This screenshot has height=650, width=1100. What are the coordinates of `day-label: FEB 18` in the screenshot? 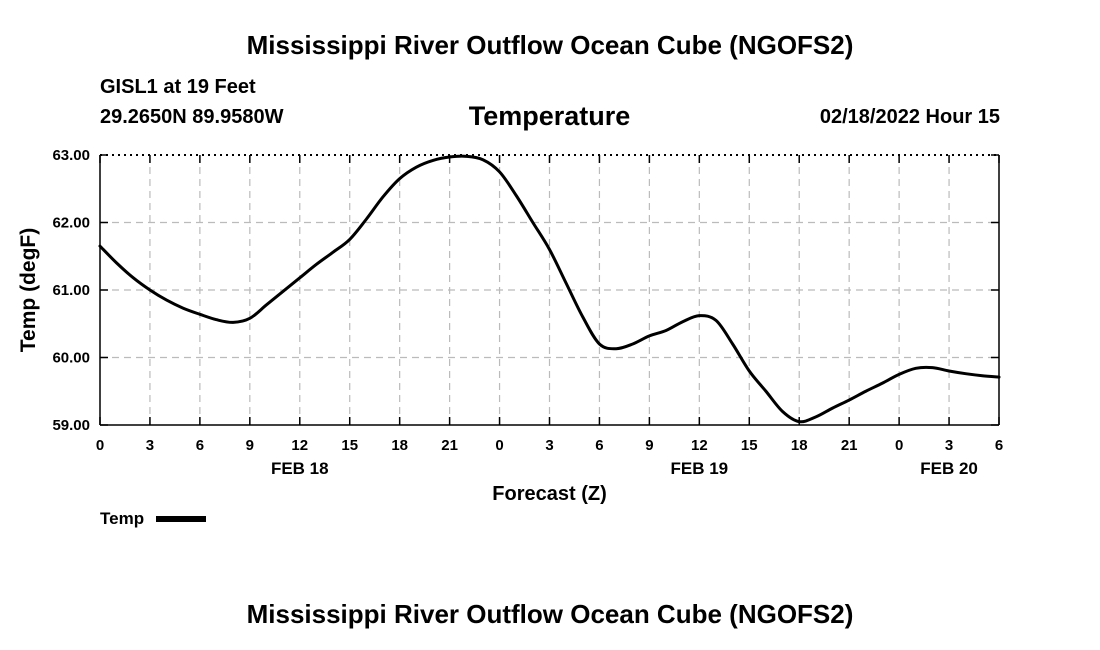 It's located at (300, 468).